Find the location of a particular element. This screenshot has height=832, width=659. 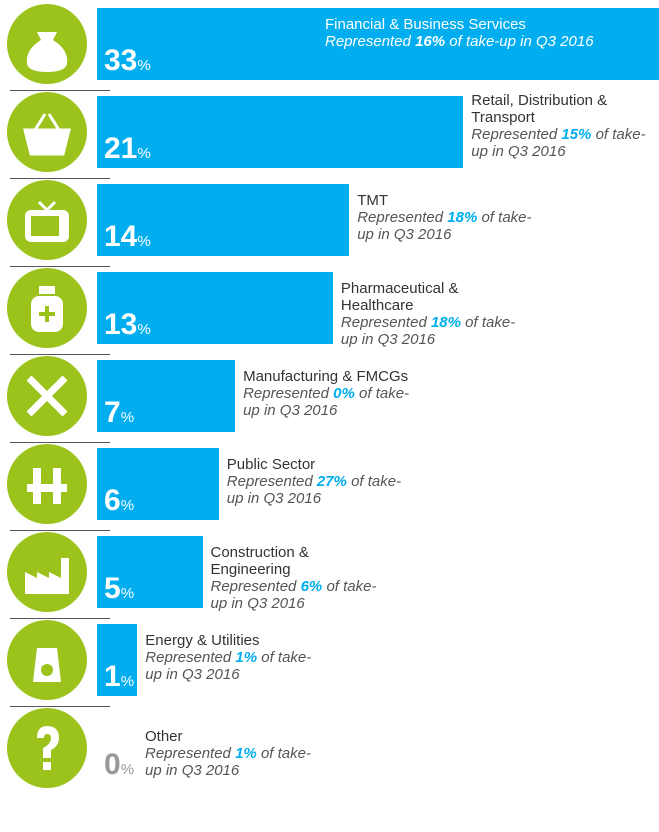

value: 13 is located at coordinates (121, 324).